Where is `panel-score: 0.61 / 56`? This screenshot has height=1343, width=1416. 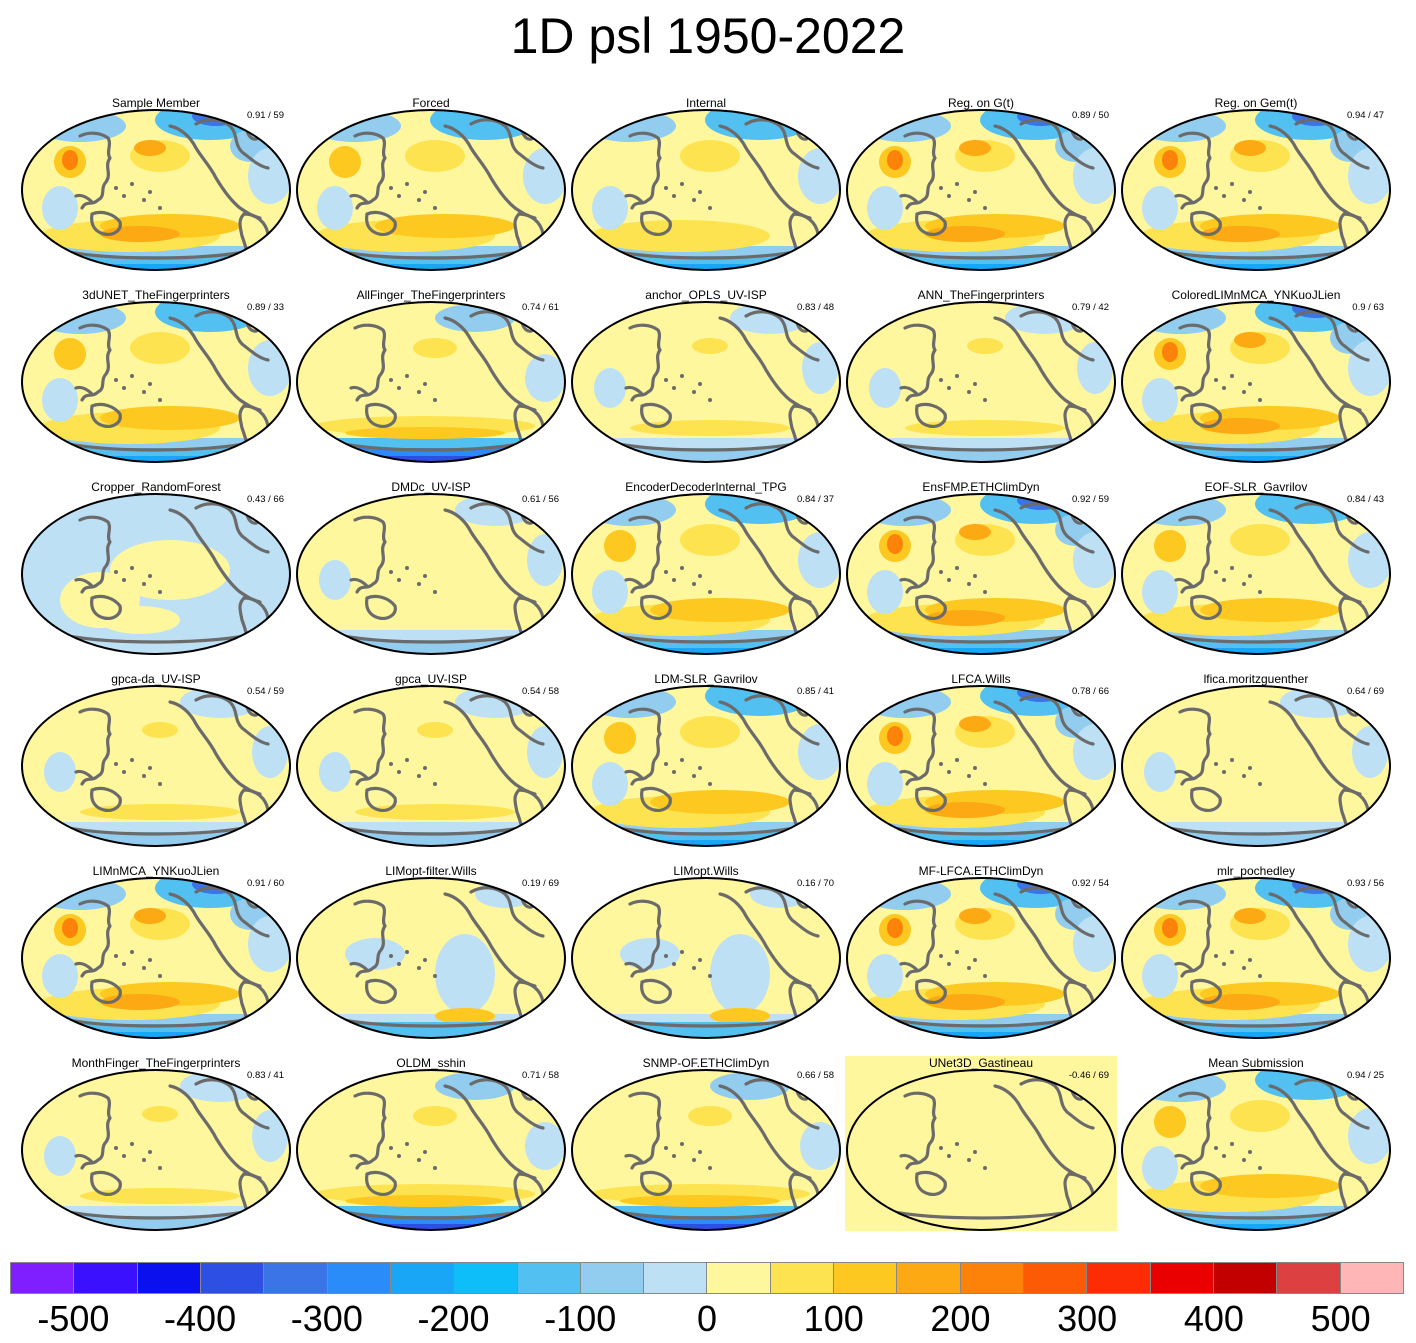
panel-score: 0.61 / 56 is located at coordinates (540, 499).